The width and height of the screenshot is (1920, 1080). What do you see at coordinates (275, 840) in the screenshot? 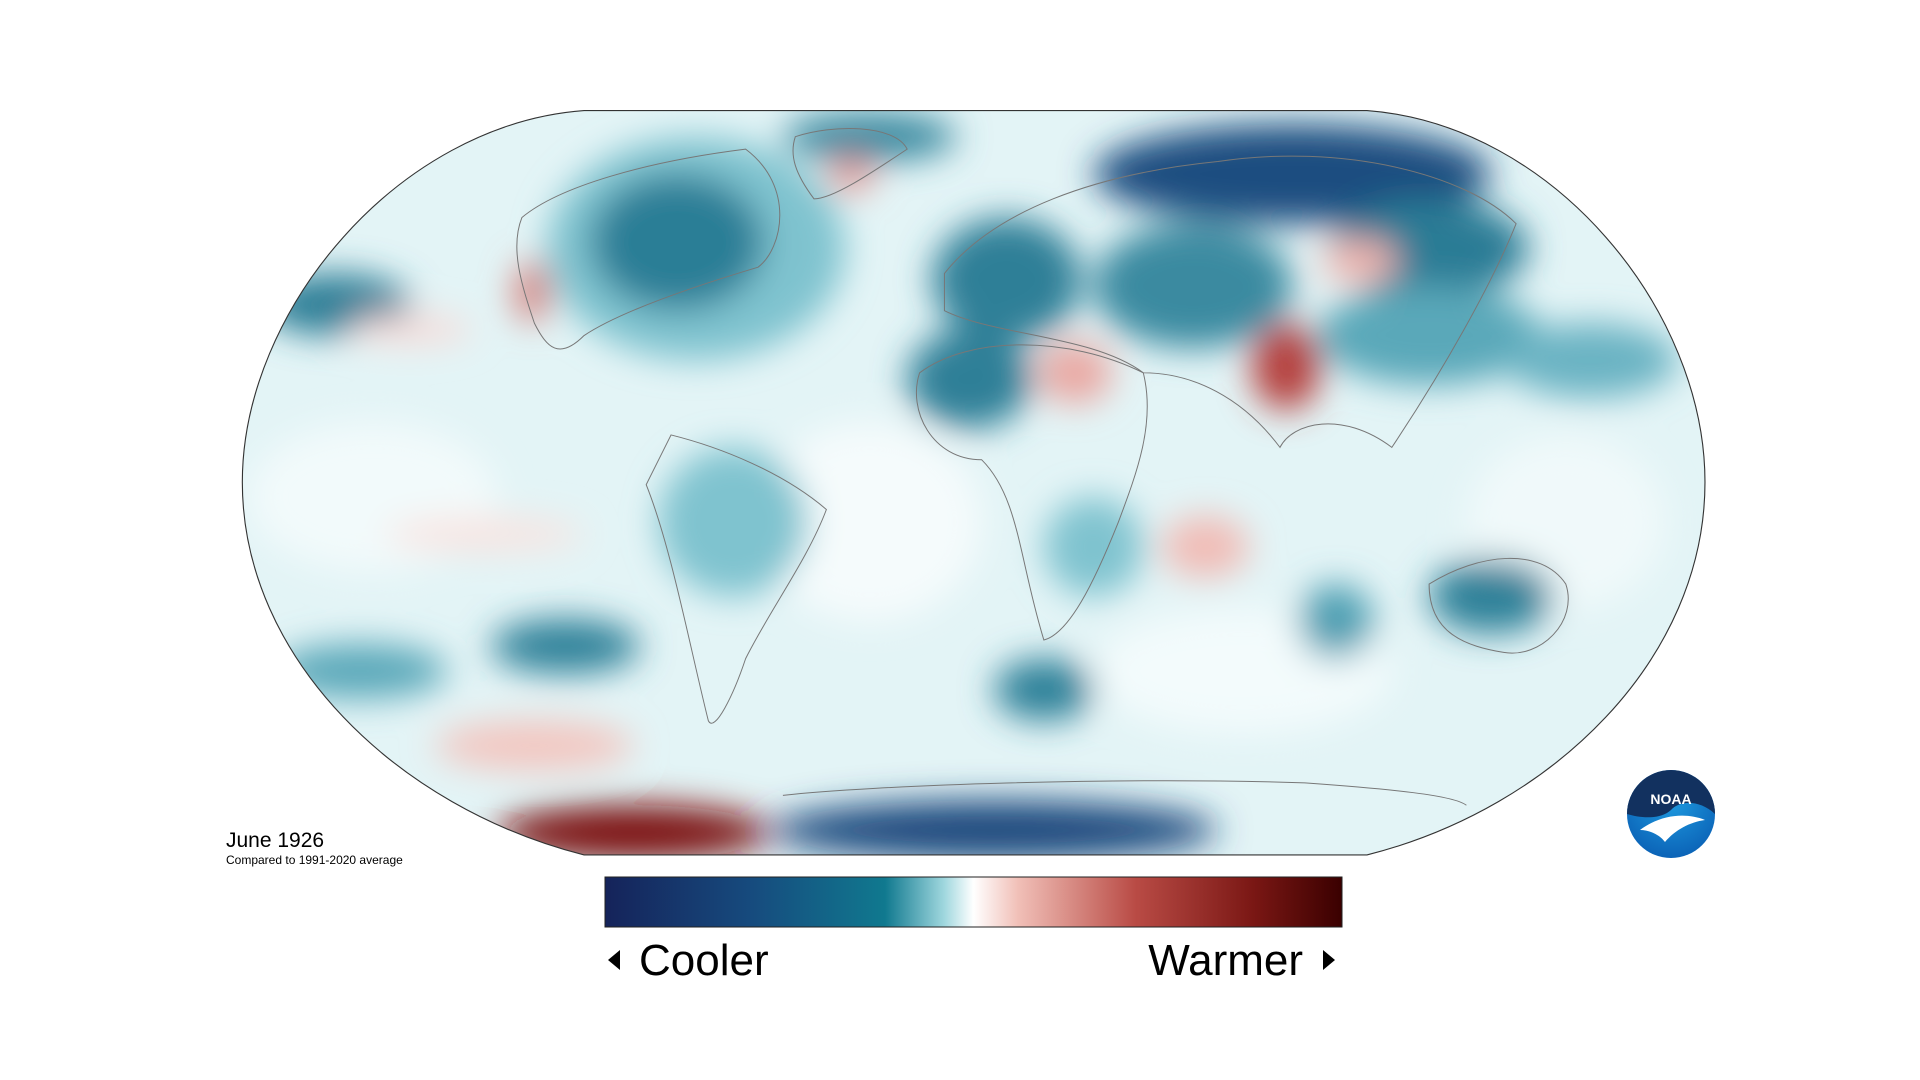
I see `map-title: June 1926` at bounding box center [275, 840].